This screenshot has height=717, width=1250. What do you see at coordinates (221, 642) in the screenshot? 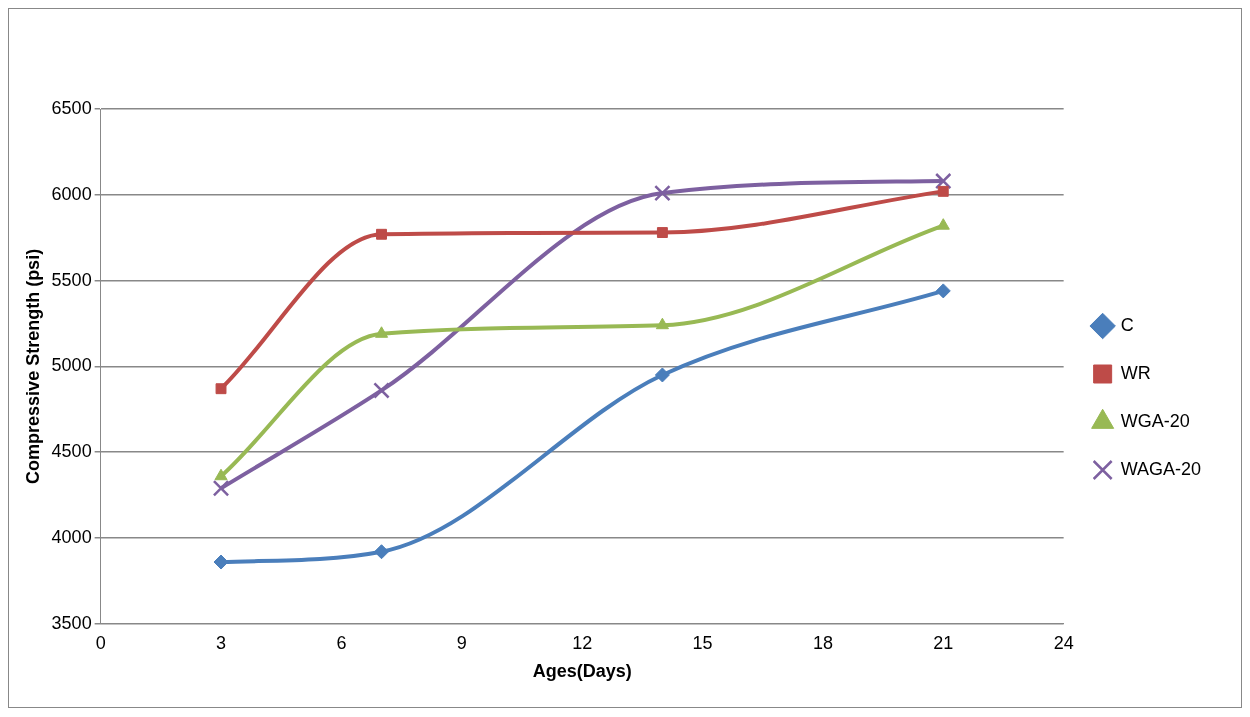
I see `x-tick-label: 3` at bounding box center [221, 642].